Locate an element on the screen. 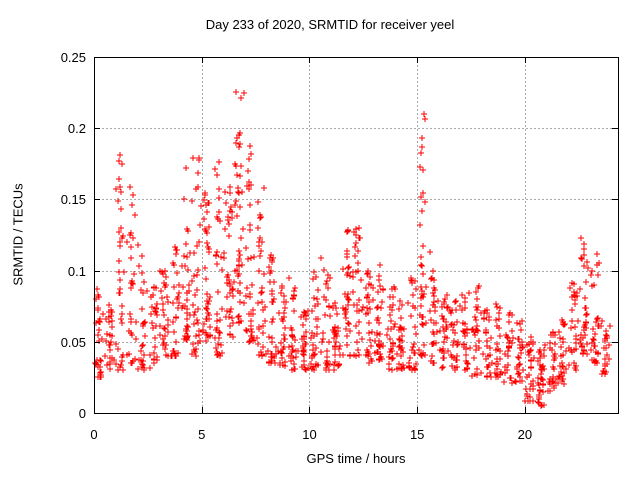 This screenshot has width=640, height=480. y-tick-label: 0.05 is located at coordinates (73, 342).